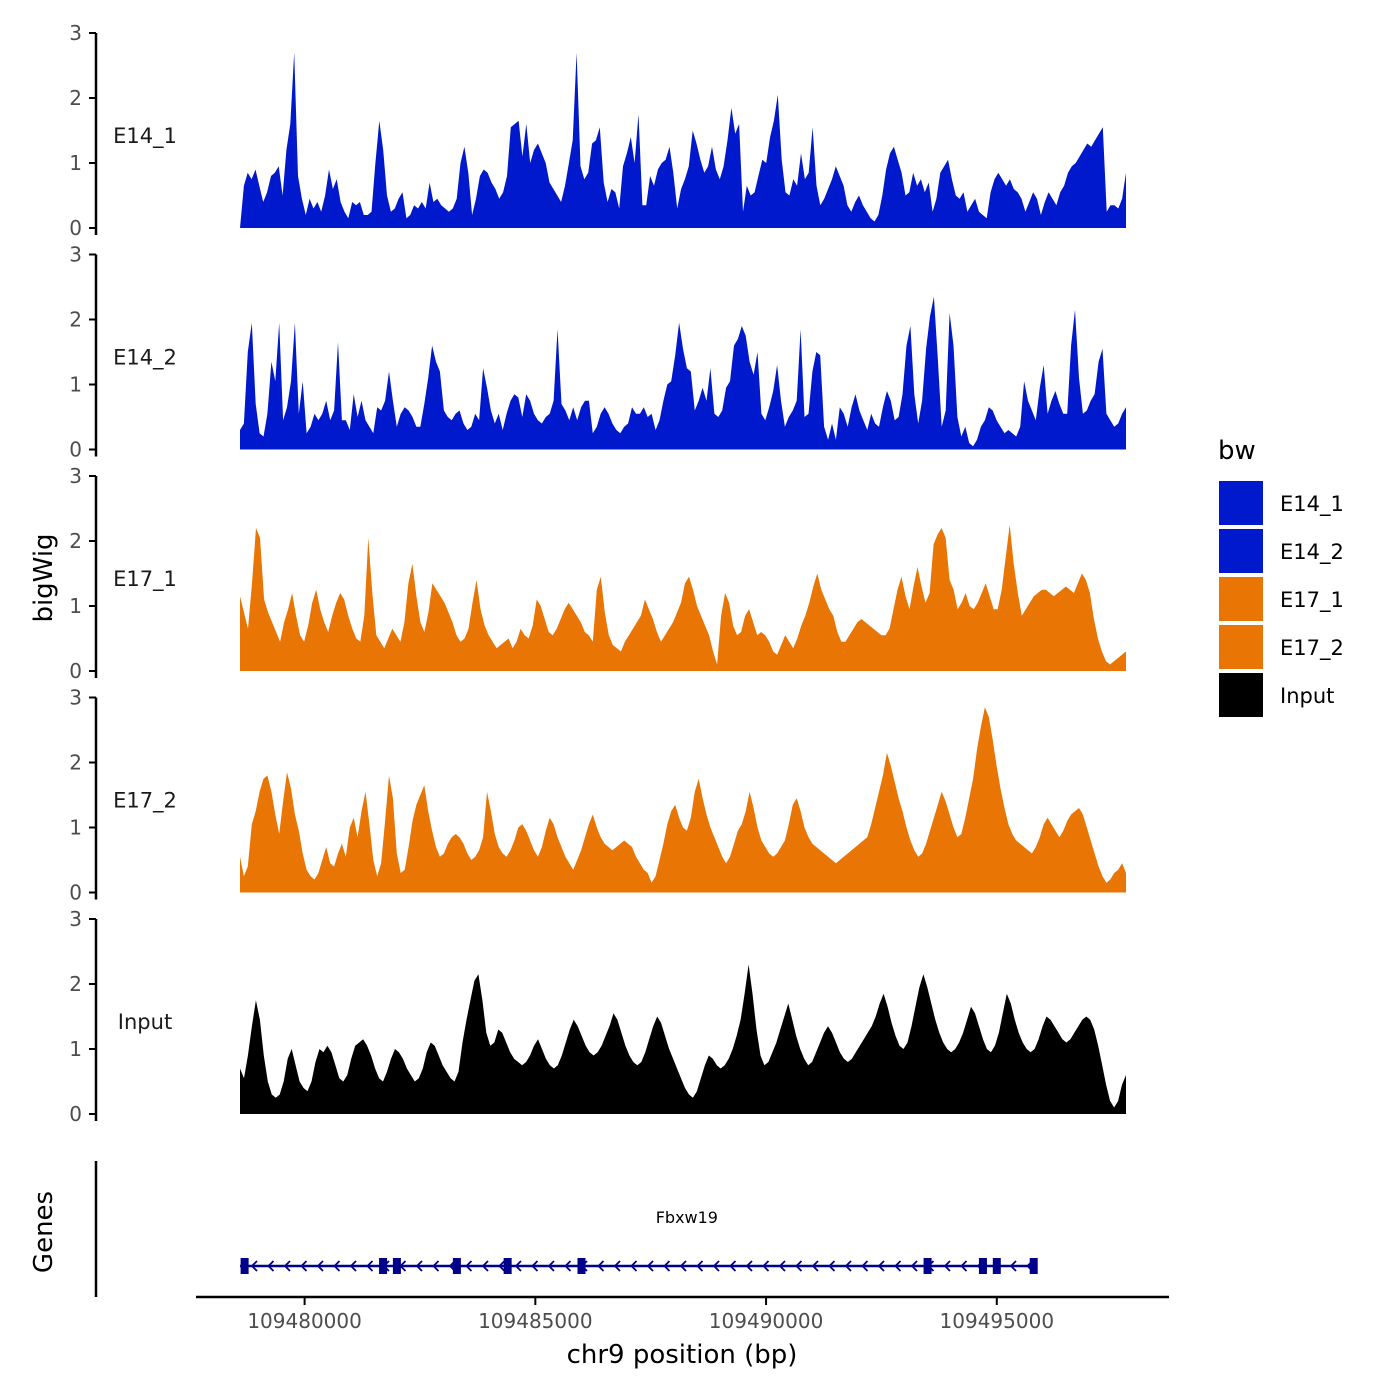 This screenshot has width=1400, height=1400. What do you see at coordinates (1237, 451) in the screenshot?
I see `legend-title: bw` at bounding box center [1237, 451].